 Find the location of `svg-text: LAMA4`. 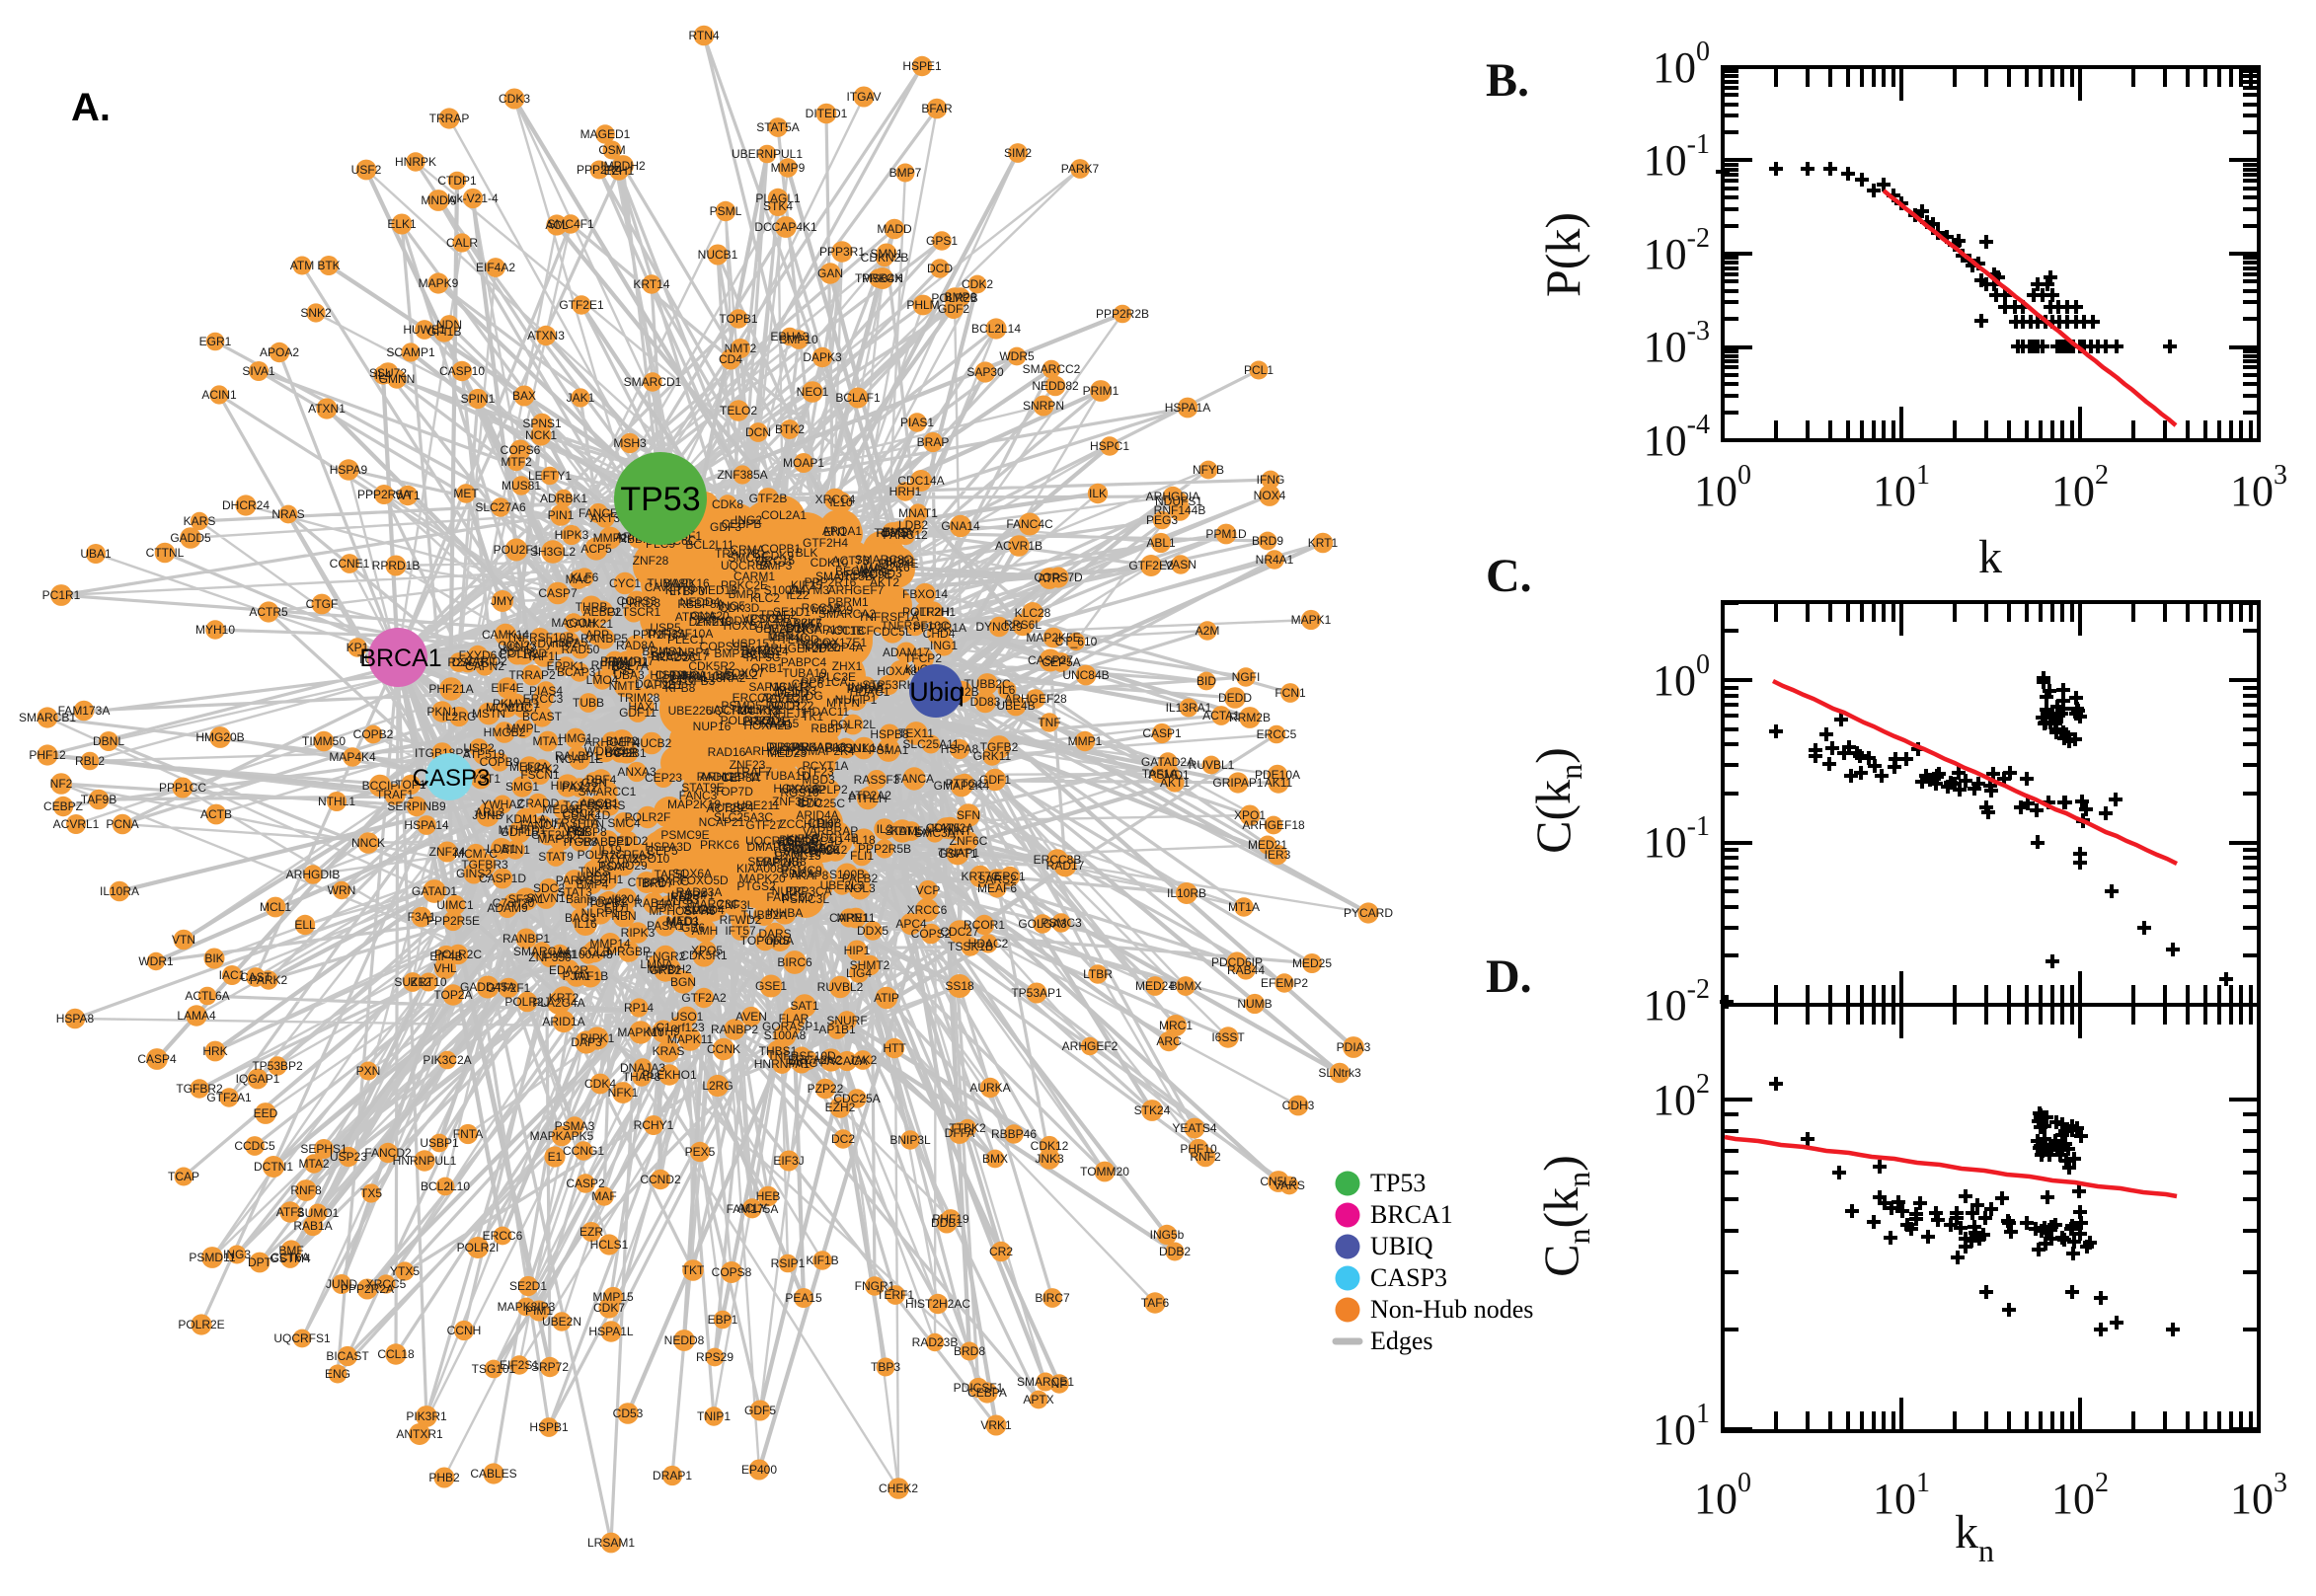

svg-text: LAMA4 is located at coordinates (196, 1016).